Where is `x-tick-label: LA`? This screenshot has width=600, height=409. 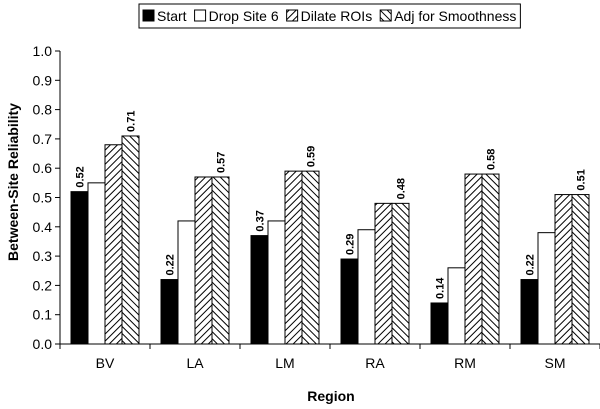 x-tick-label: LA is located at coordinates (195, 363).